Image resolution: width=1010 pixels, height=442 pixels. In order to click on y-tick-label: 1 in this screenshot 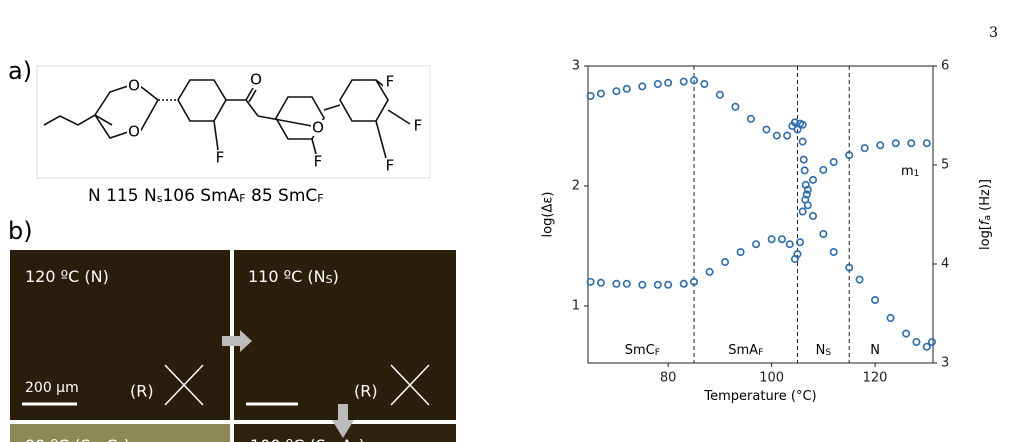, I will do `click(576, 306)`.